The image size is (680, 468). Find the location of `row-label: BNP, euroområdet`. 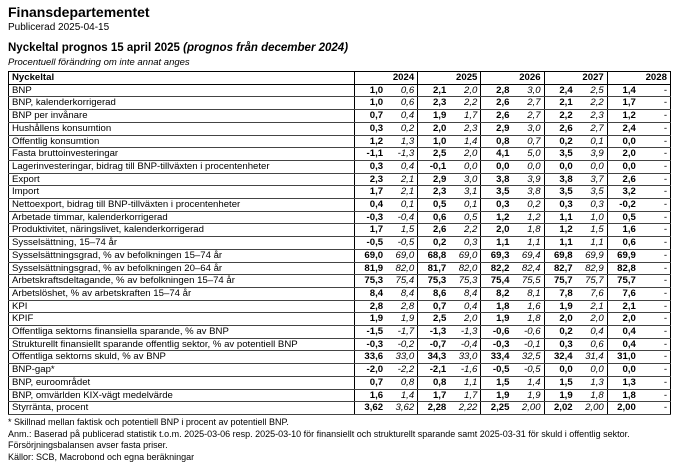

row-label: BNP, euroområdet is located at coordinates (181, 383).